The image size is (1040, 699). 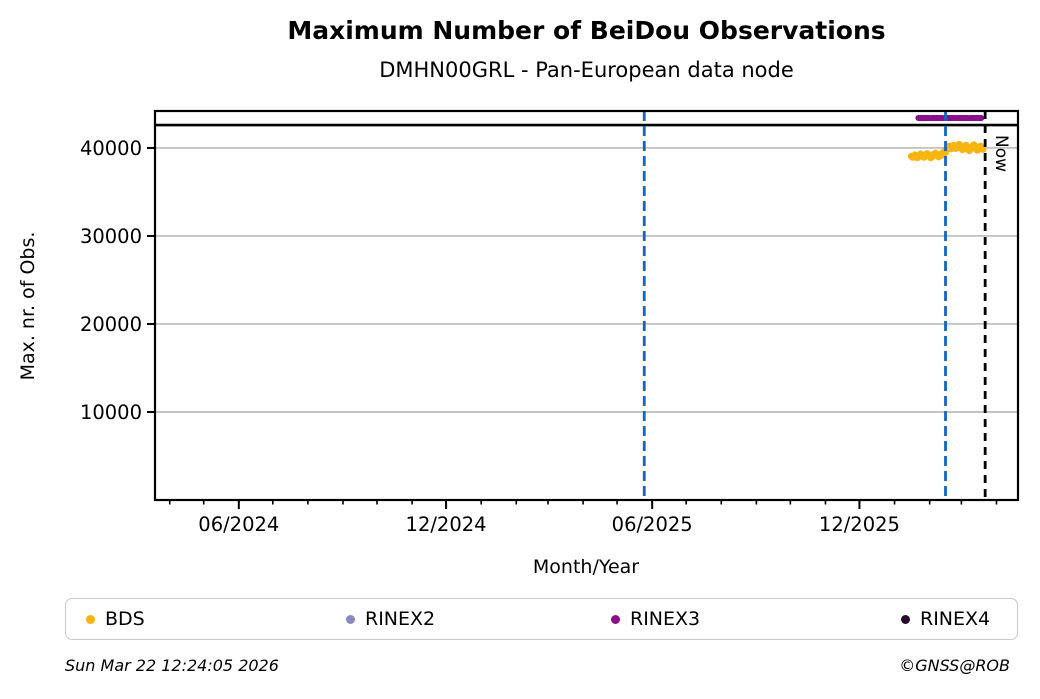 I want to click on bds-marker-icon, so click(x=90, y=619).